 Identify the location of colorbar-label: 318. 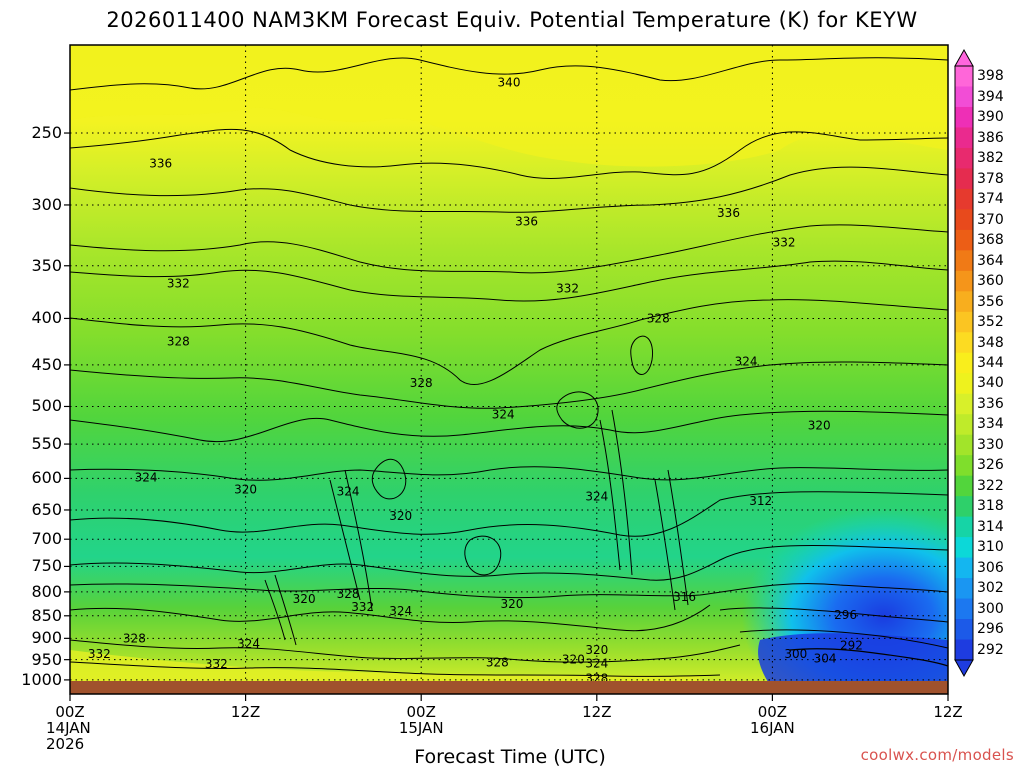
(990, 506).